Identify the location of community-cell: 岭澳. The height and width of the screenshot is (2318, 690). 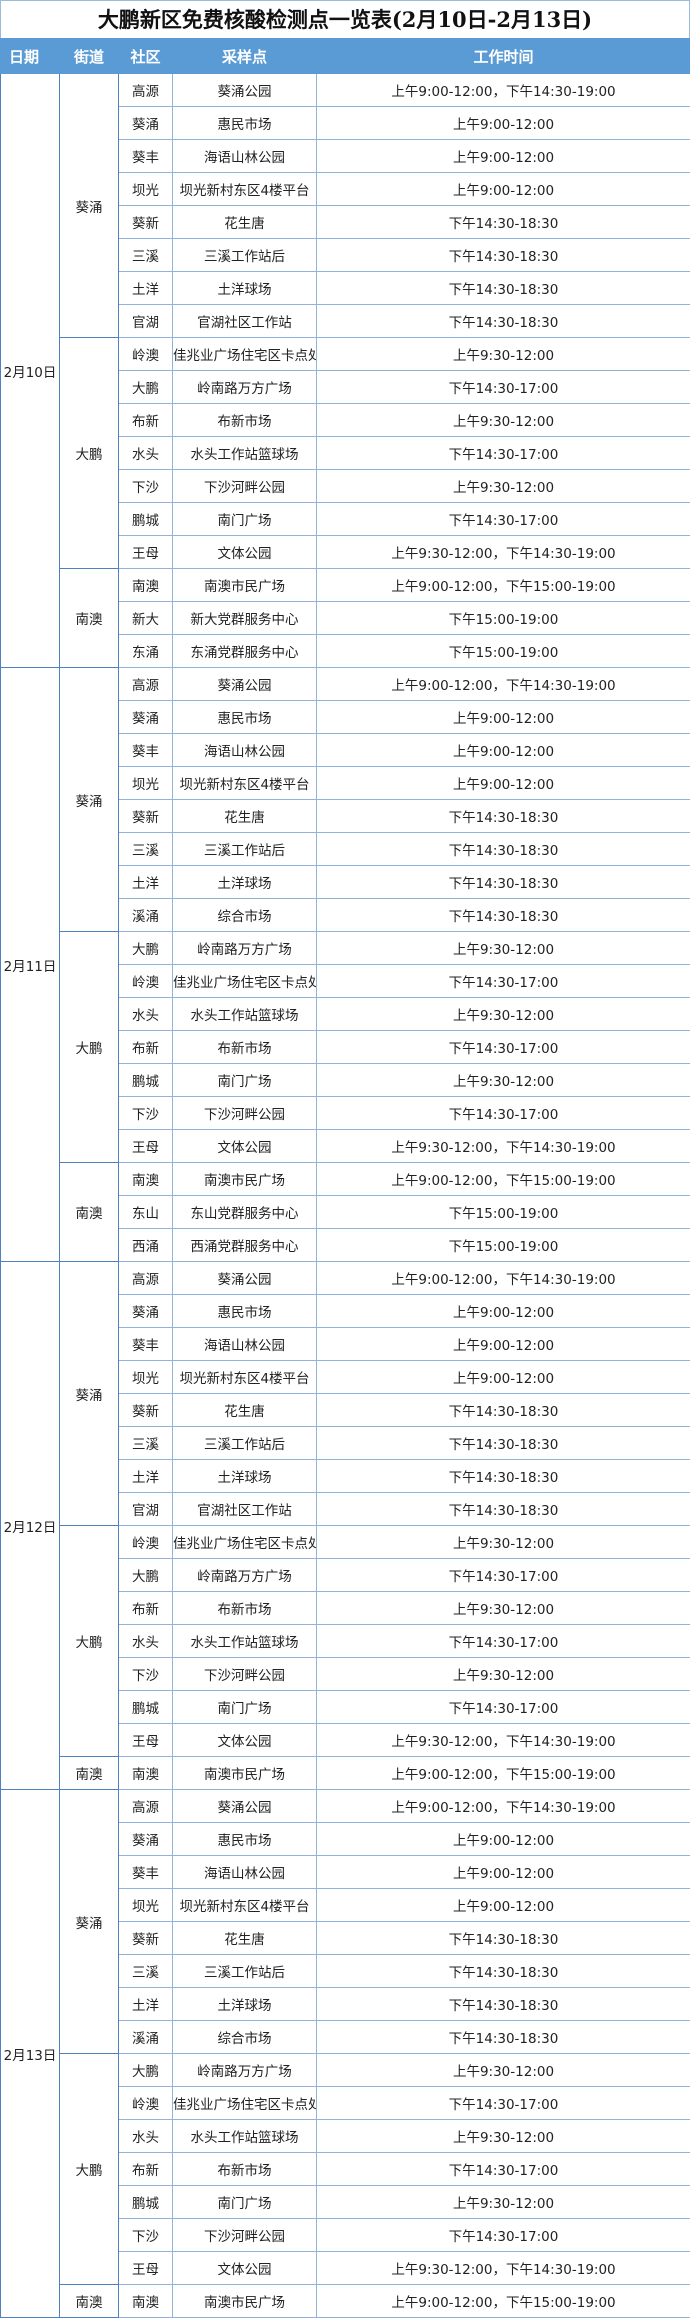
(146, 981).